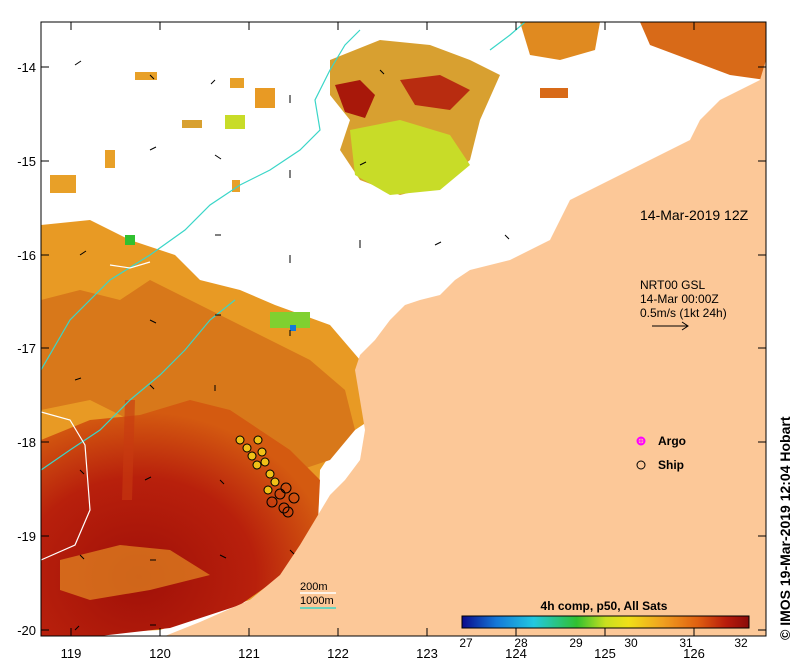 The width and height of the screenshot is (809, 672). What do you see at coordinates (160, 653) in the screenshot?
I see `x-tick-label: 120` at bounding box center [160, 653].